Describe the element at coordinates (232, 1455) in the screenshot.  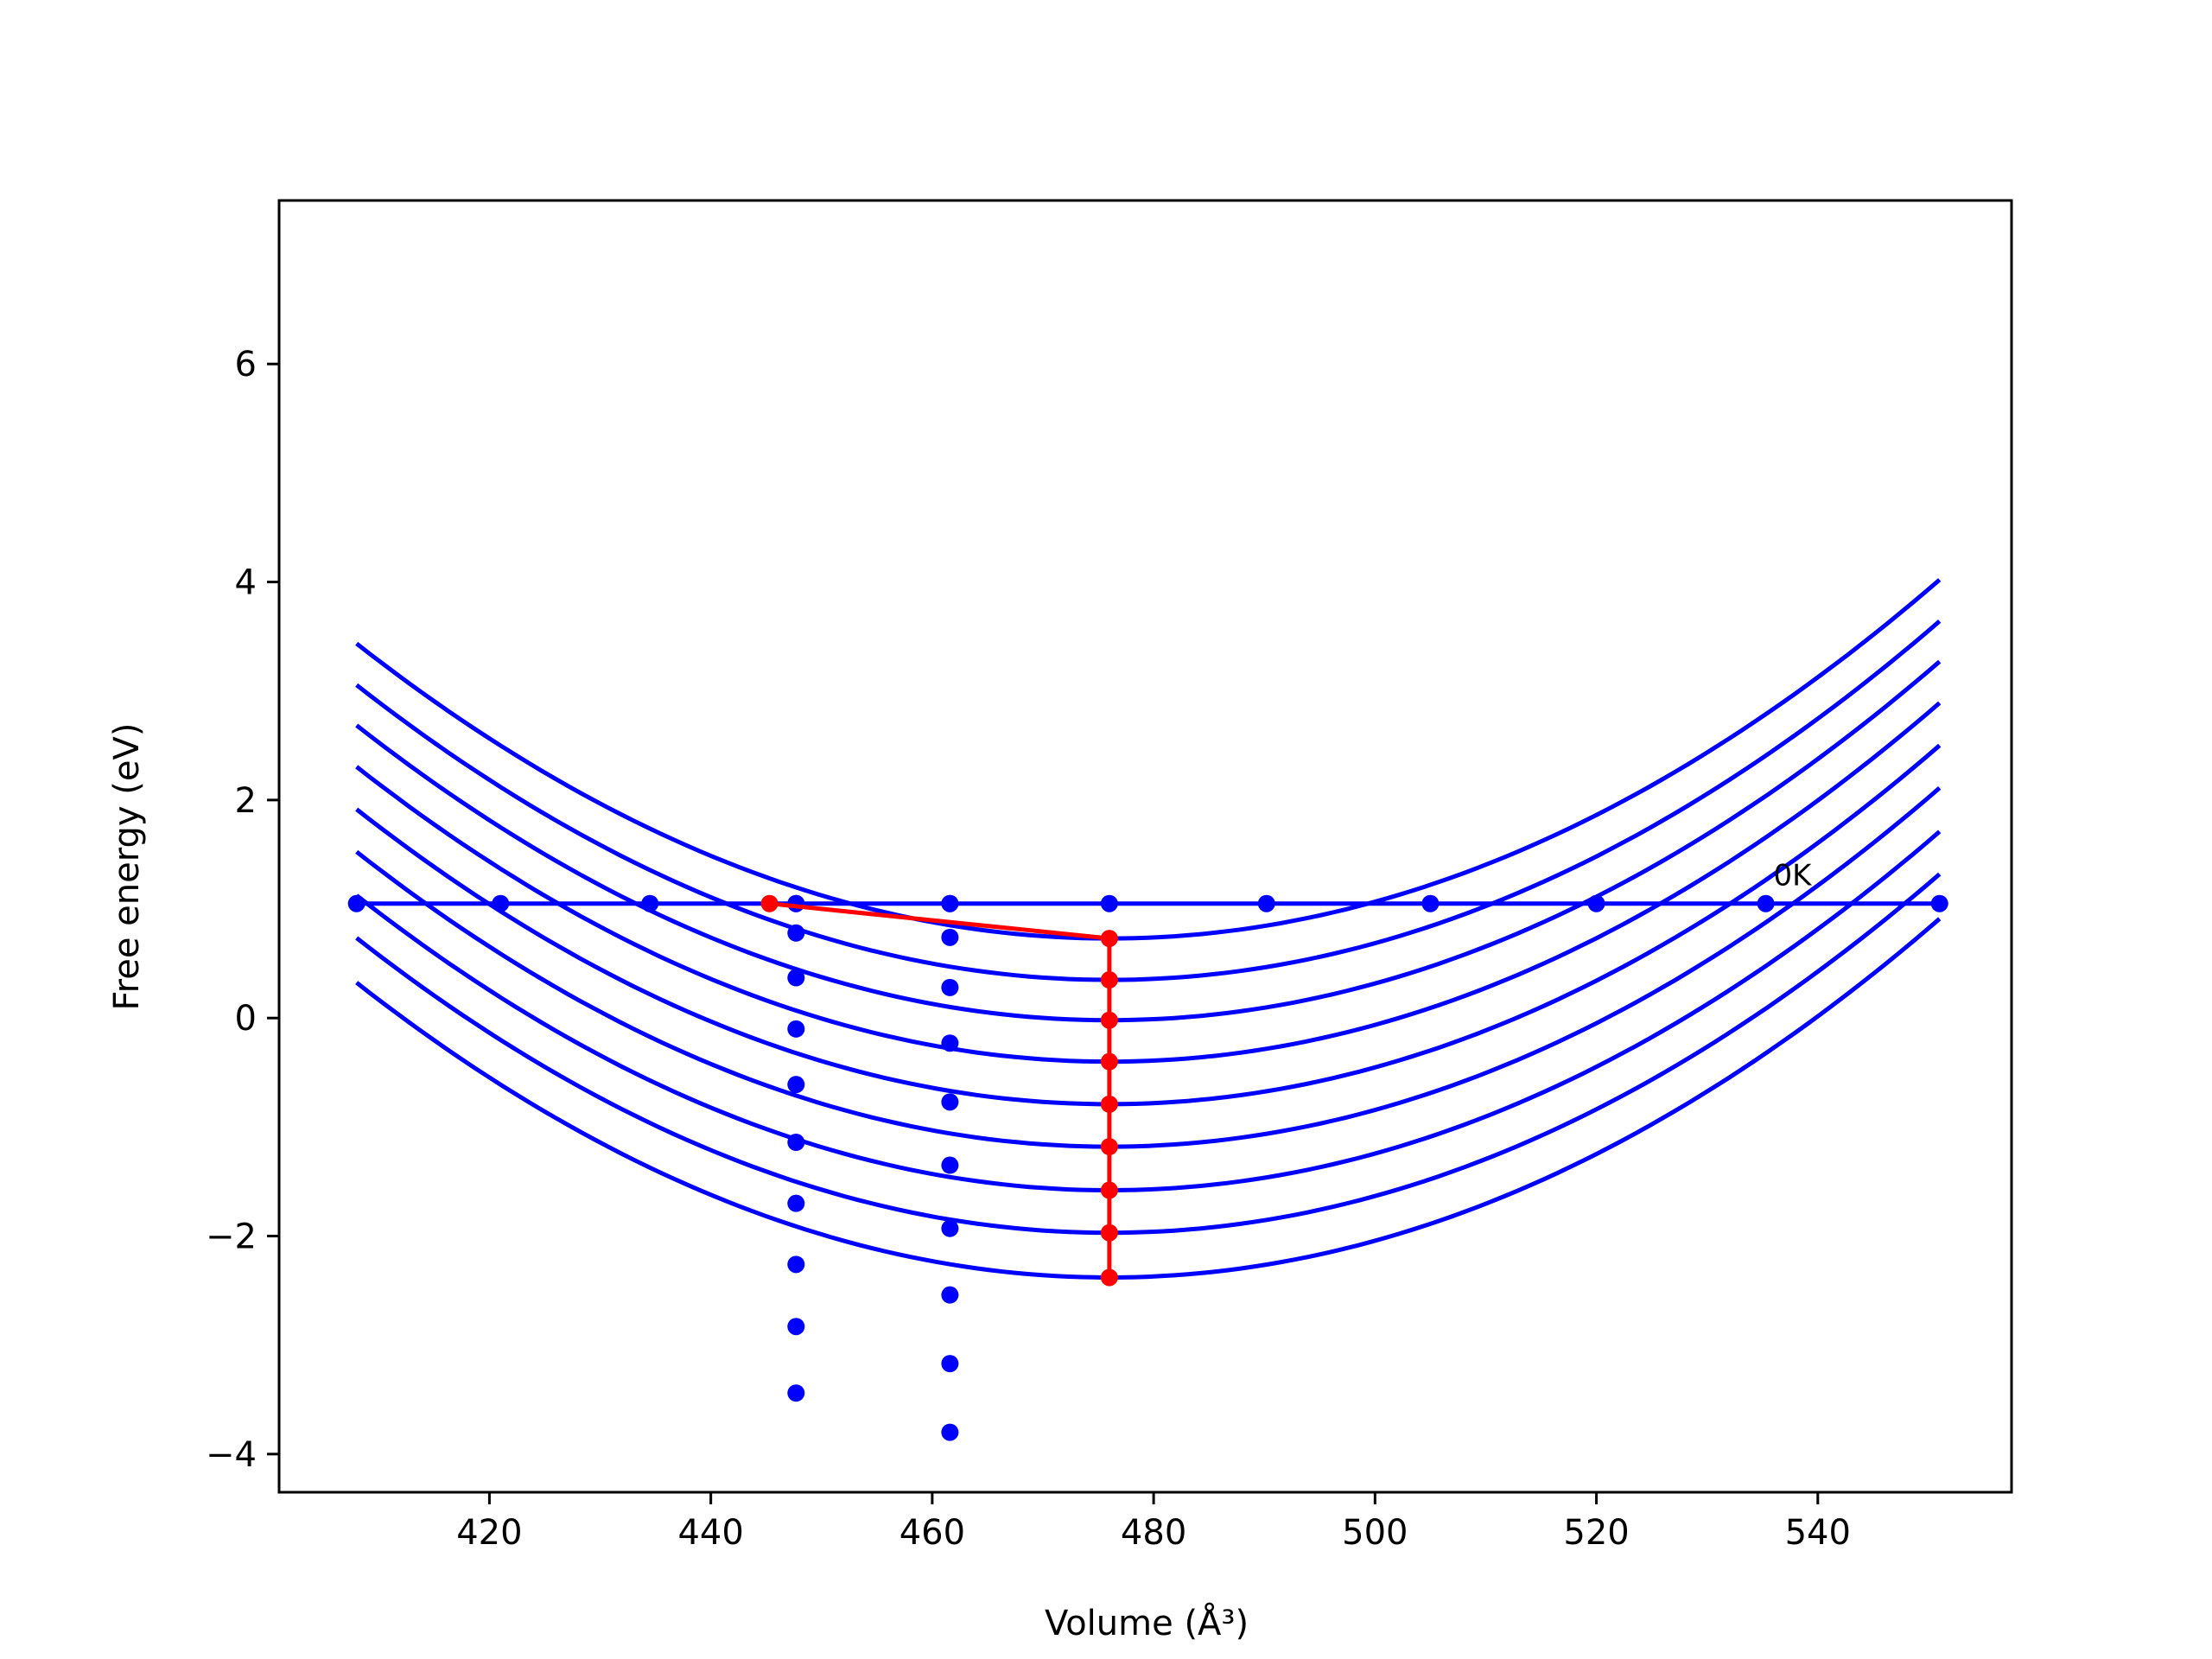
I see `y-tick-label: −4` at that location.